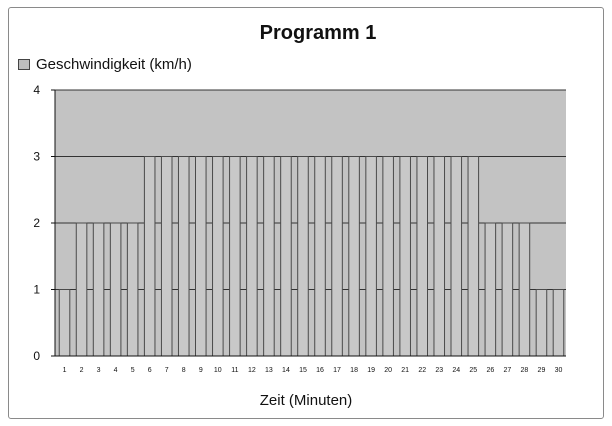  I want to click on y-tick-label: 2, so click(36, 223).